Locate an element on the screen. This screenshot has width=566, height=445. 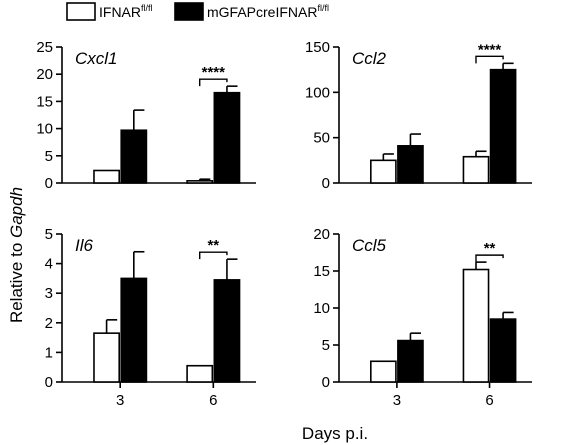
bar-il6-6-s0 is located at coordinates (200, 373).